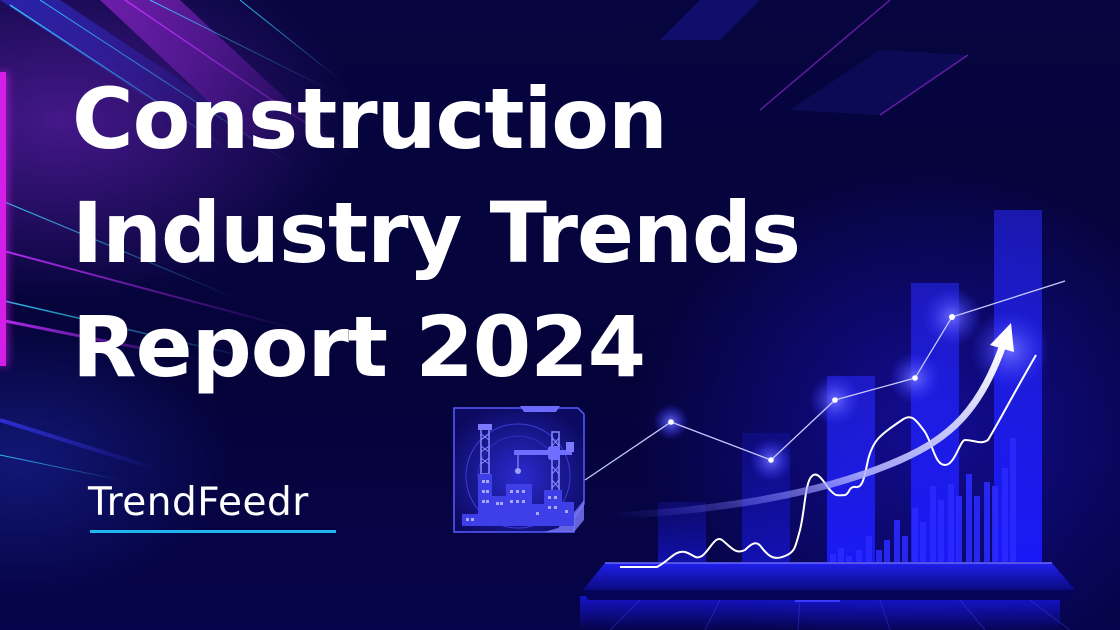  What do you see at coordinates (359, 347) in the screenshot?
I see `title-line-3: Report 2024` at bounding box center [359, 347].